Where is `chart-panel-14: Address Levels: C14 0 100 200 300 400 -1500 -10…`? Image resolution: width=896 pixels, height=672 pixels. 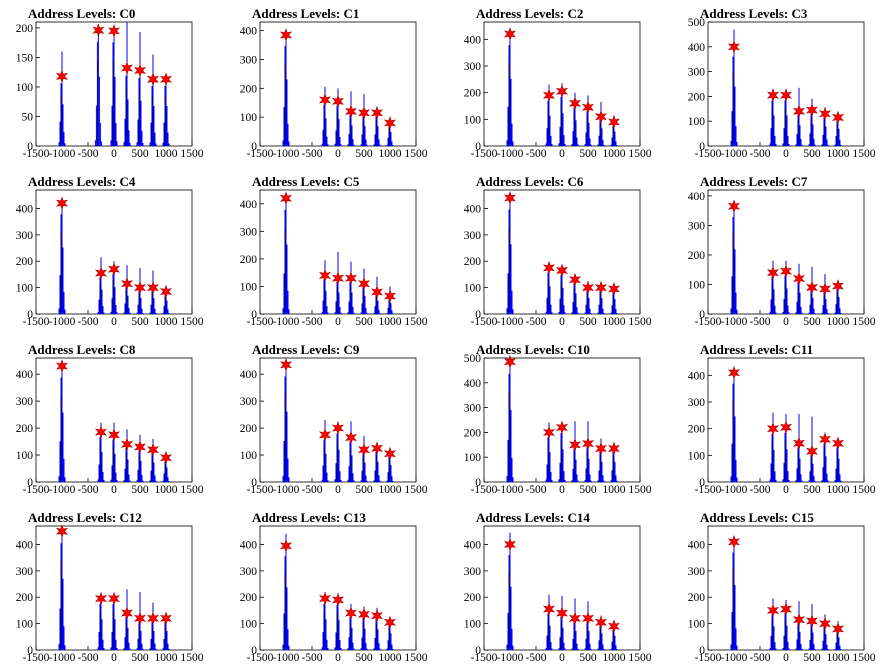
chart-panel-14: Address Levels: C14 0 100 200 300 400 -1500 -10… is located at coordinates (558, 587).